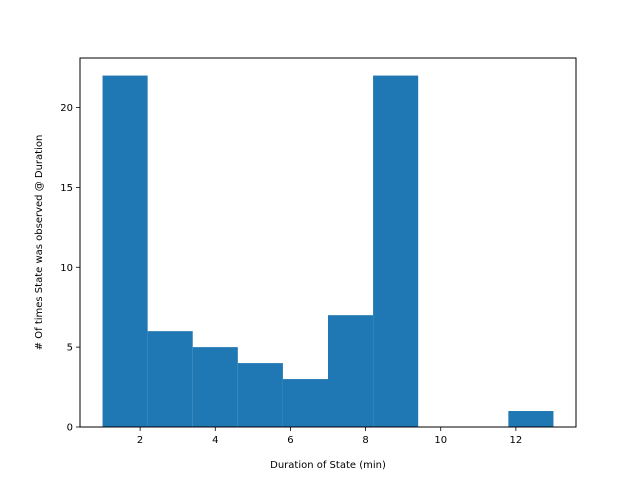 This screenshot has height=484, width=640. I want to click on x-tick-label: 12, so click(516, 440).